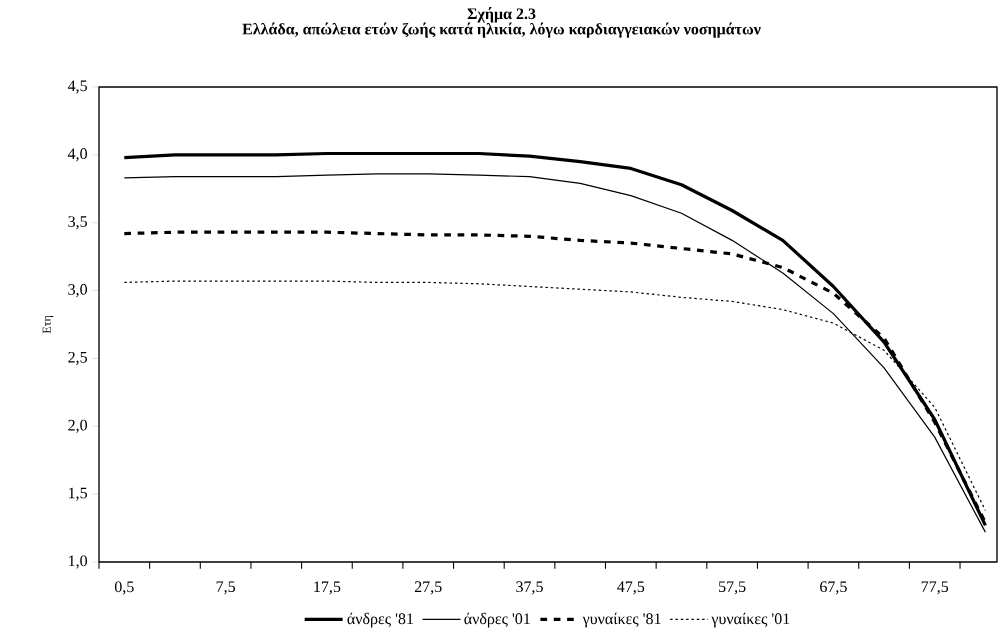  Describe the element at coordinates (380, 620) in the screenshot. I see `legend-label: άνδρες '81` at that location.